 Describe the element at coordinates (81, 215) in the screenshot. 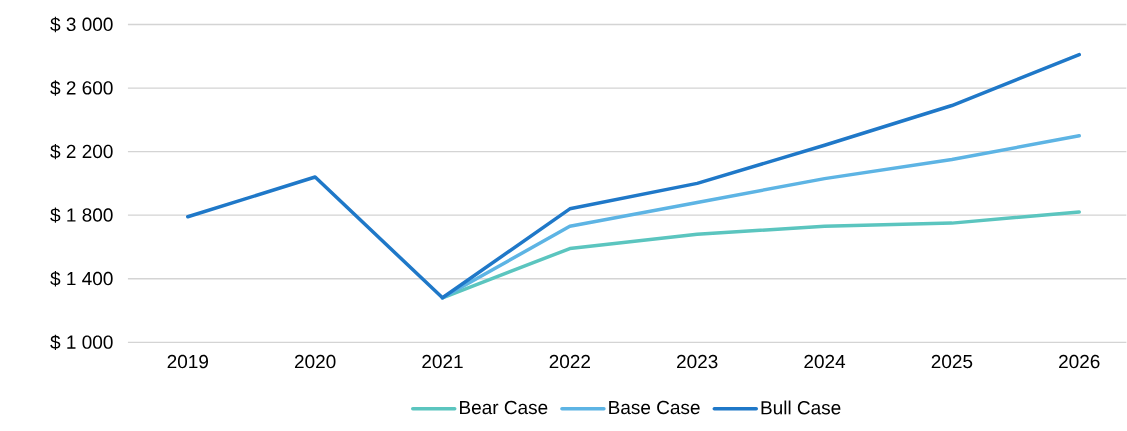

I see `y-tick-label: $ 1 800` at that location.